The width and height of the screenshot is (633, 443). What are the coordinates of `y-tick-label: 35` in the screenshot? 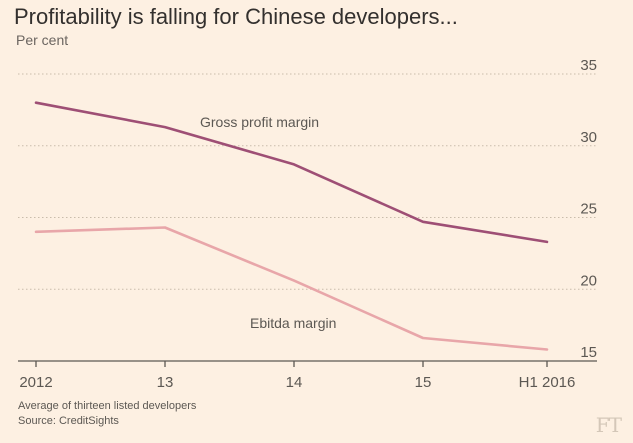 It's located at (588, 65).